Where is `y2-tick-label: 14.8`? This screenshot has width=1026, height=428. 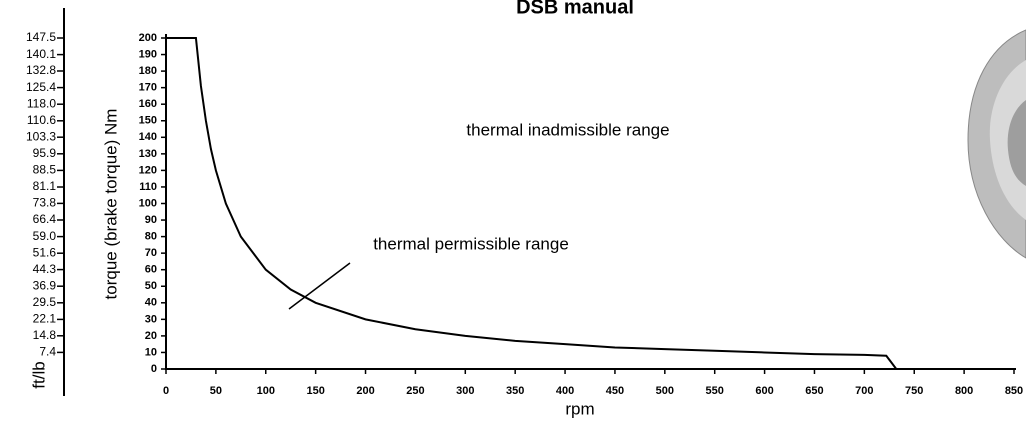
y2-tick-label: 14.8 is located at coordinates (45, 335).